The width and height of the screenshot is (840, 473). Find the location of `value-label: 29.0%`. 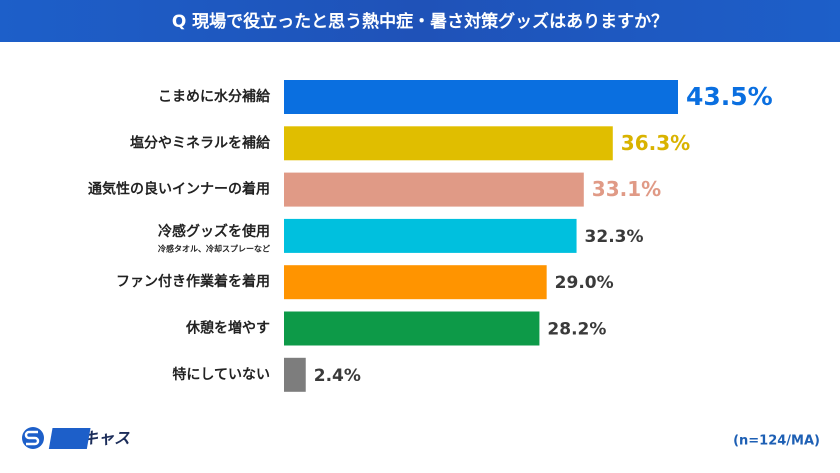

value-label: 29.0% is located at coordinates (584, 283).